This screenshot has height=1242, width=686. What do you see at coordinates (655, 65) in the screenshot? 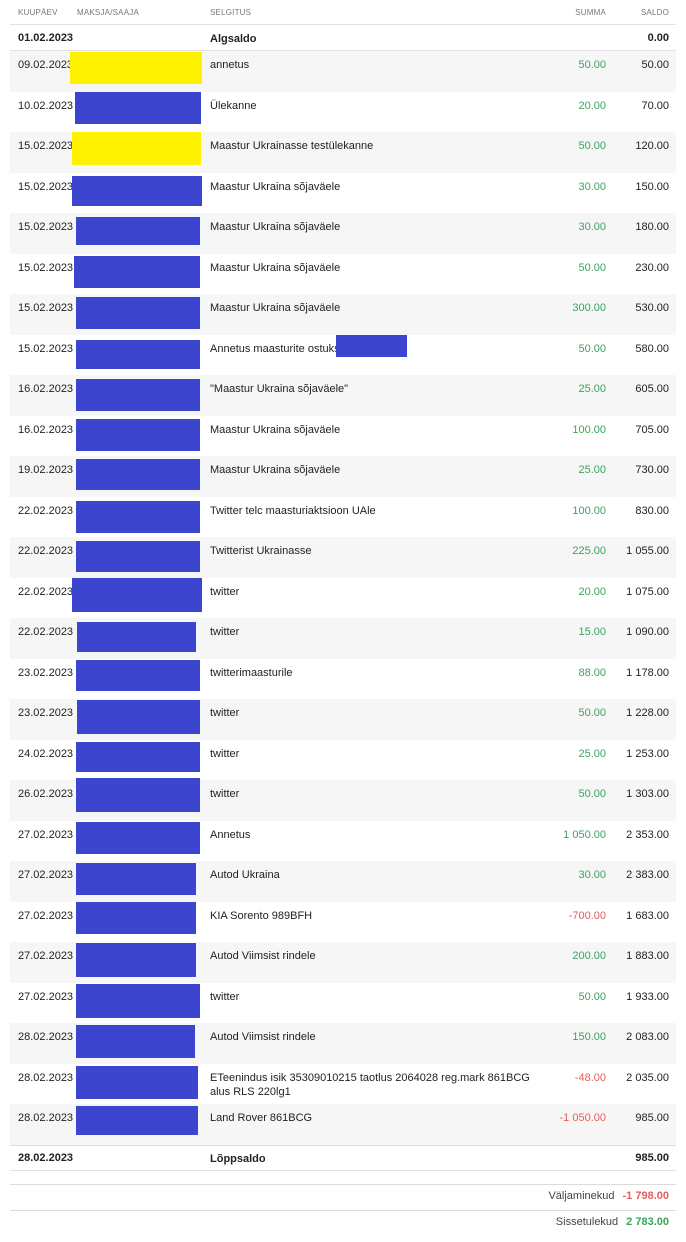
I see `row-balance: 50.00` at bounding box center [655, 65].